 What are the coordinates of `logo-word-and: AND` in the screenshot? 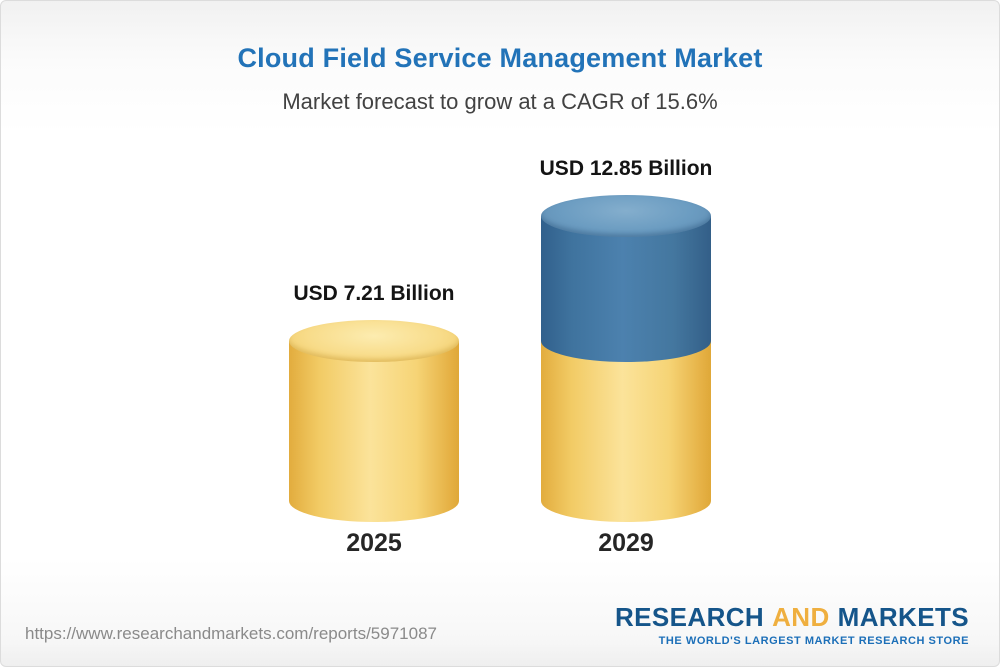 It's located at (801, 617).